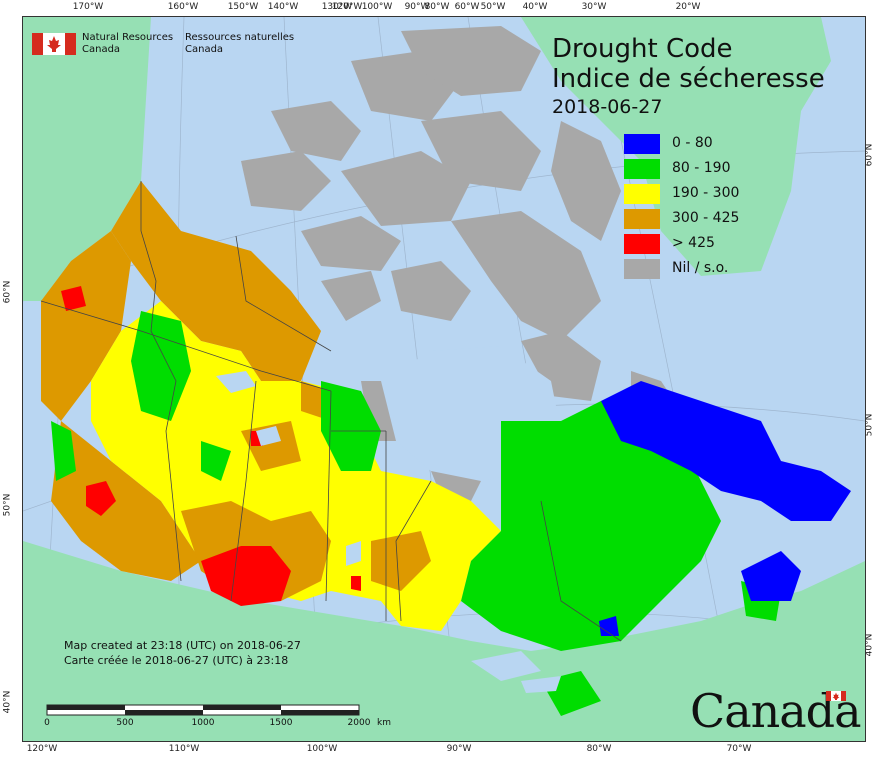  What do you see at coordinates (211, 446) in the screenshot?
I see `drought-over-425-region` at bounding box center [211, 446].